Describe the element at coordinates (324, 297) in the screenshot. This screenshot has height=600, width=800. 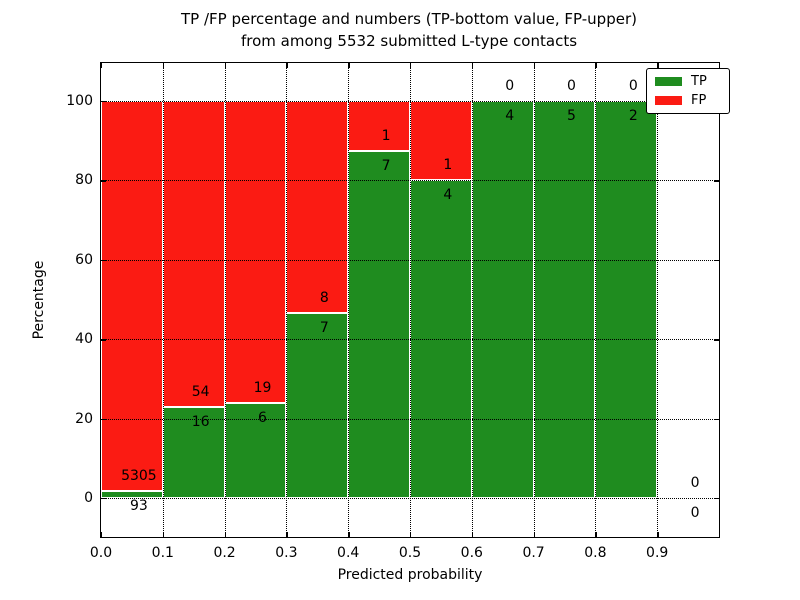
I see `fp-count-label: 8` at that location.